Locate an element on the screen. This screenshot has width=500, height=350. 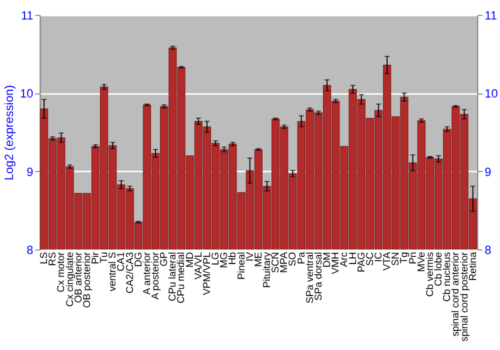
x-tick-label: LH is located at coordinates (353, 258).